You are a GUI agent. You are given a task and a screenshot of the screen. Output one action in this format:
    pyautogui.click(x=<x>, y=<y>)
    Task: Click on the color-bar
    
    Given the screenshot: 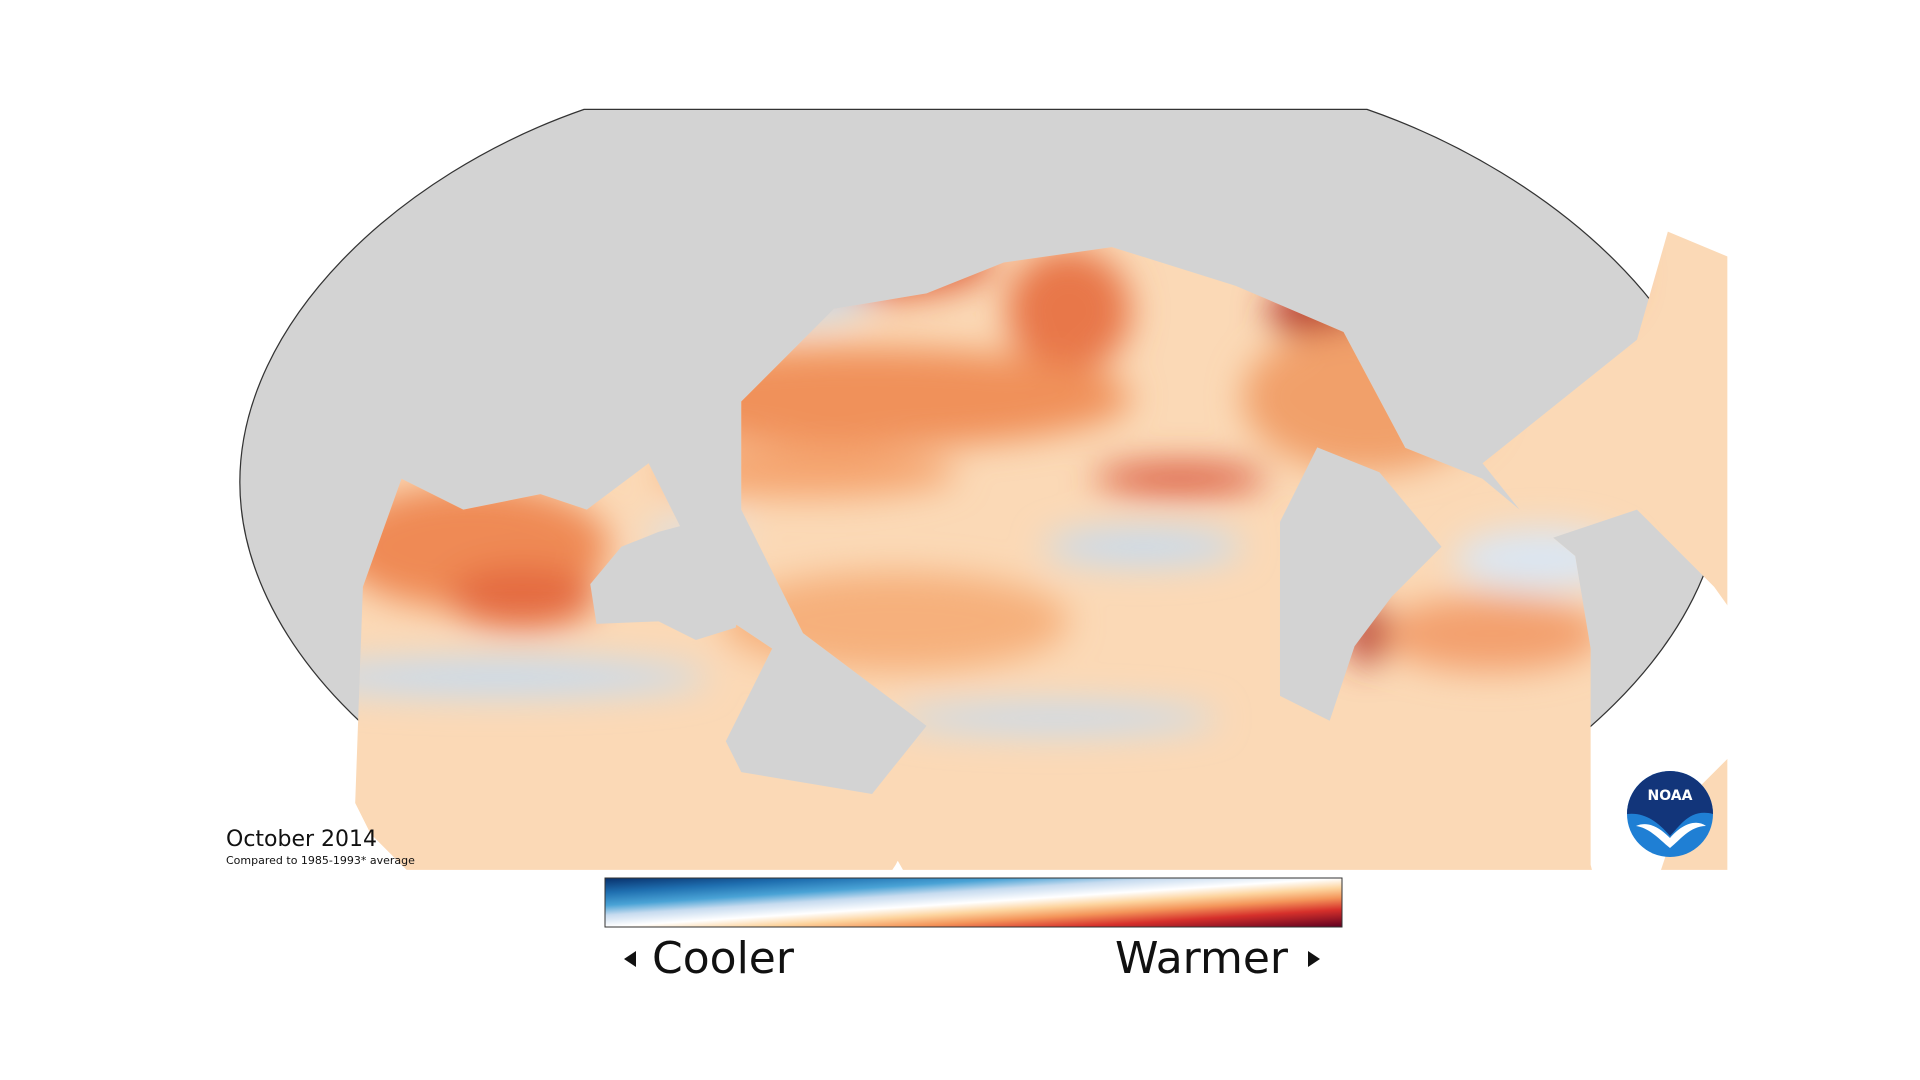 What is the action you would take?
    pyautogui.click(x=973, y=902)
    